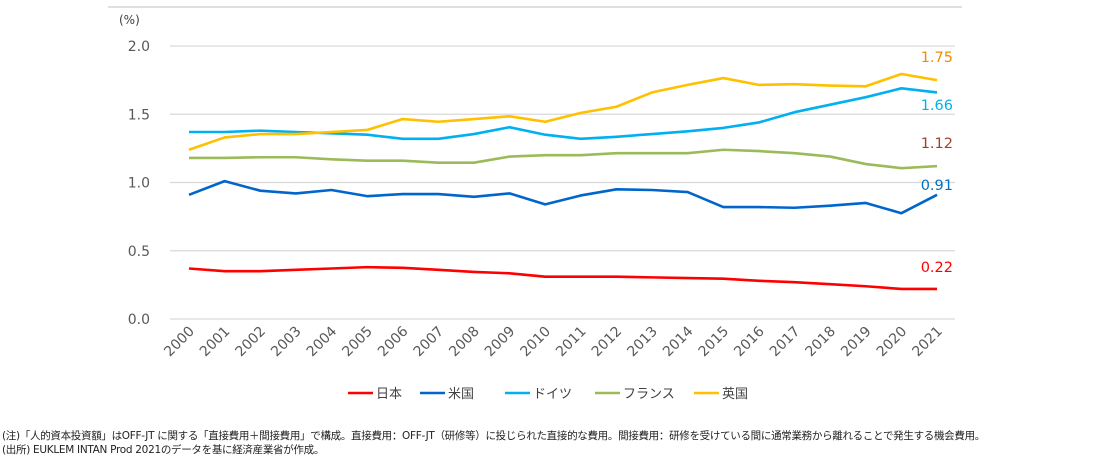 This screenshot has height=460, width=1112. What do you see at coordinates (139, 320) in the screenshot?
I see `y-tick-label: 0.0` at bounding box center [139, 320].